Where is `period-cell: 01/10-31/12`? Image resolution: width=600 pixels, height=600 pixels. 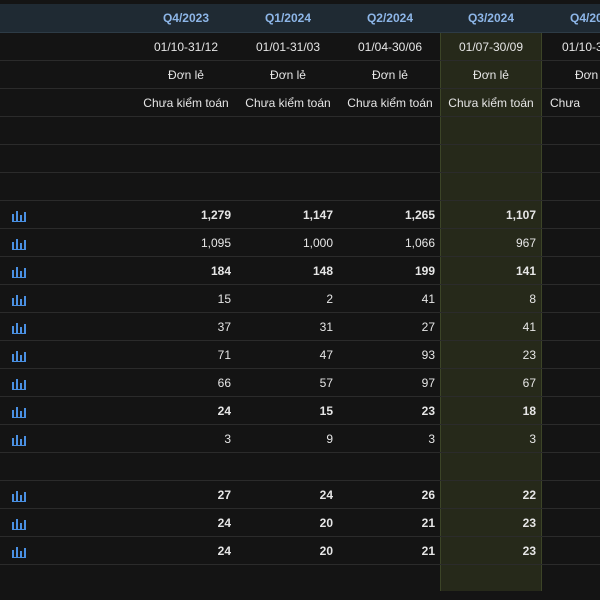
period-cell: 01/10-31/12 is located at coordinates (186, 46).